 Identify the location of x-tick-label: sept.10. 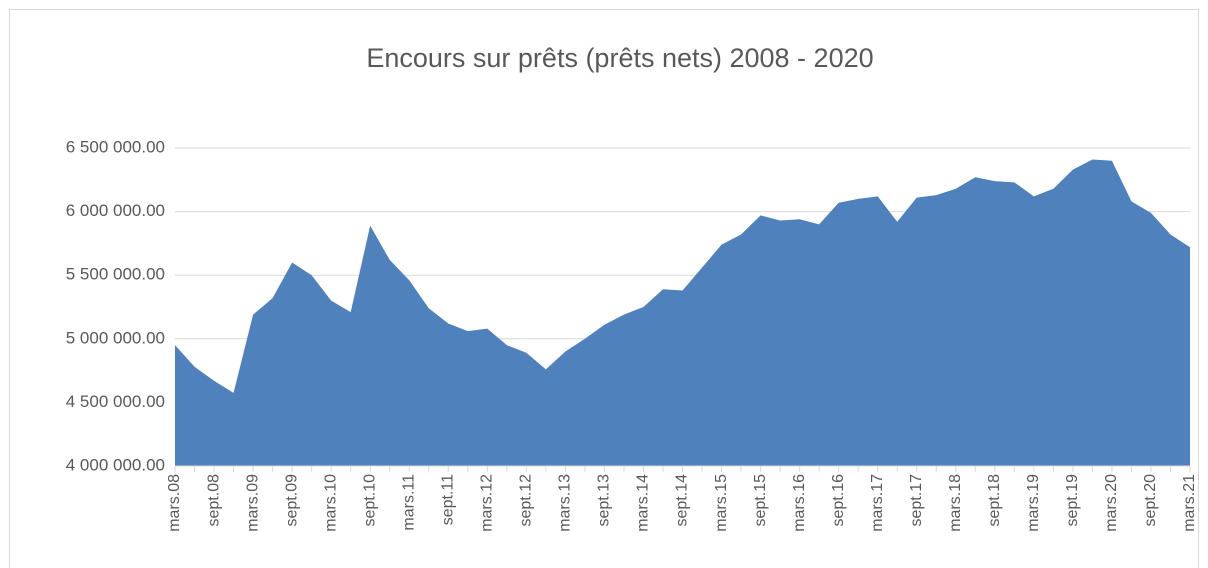
(369, 500).